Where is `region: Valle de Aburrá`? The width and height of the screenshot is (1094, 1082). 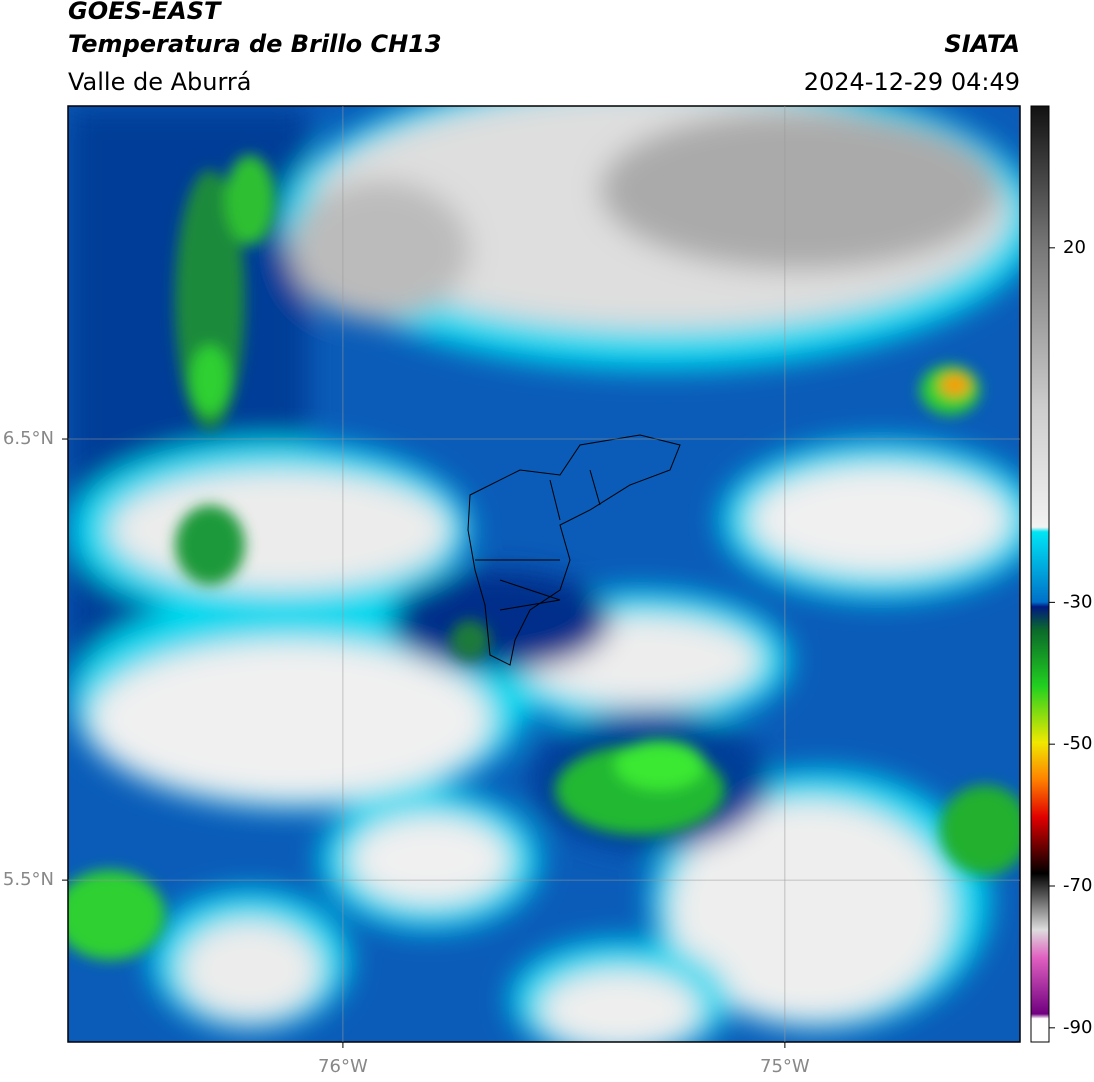 region: Valle de Aburrá is located at coordinates (160, 82).